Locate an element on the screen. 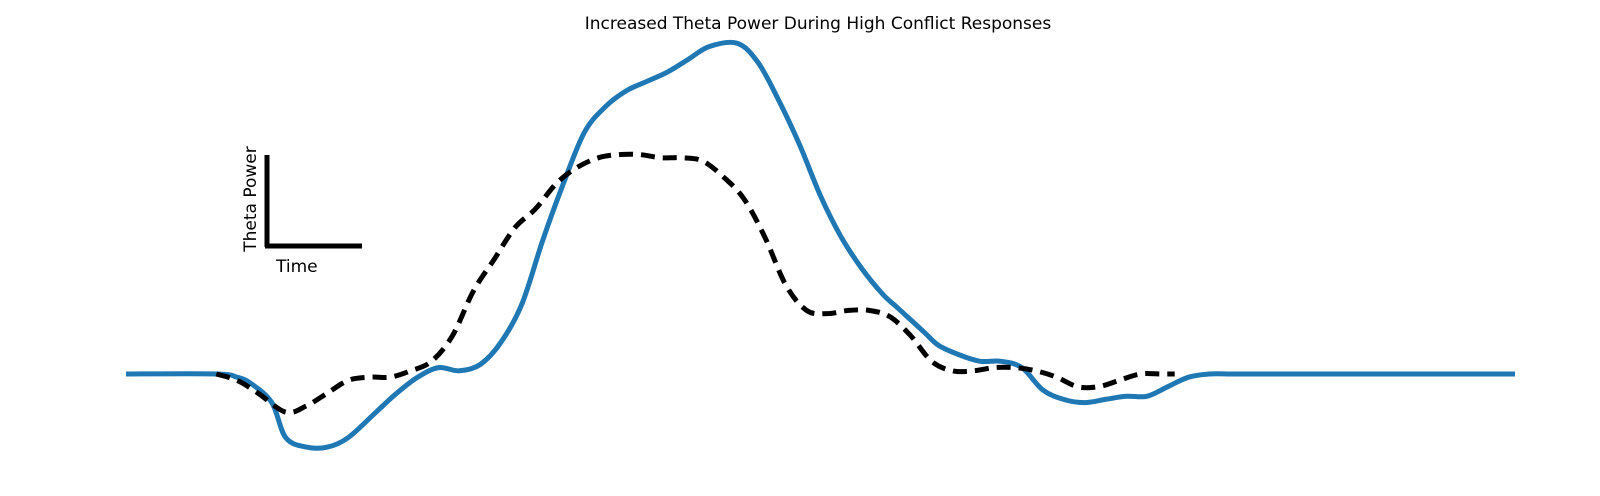 Image resolution: width=1600 pixels, height=496 pixels. scale-bar-theta-power-label: Theta Power is located at coordinates (251, 199).